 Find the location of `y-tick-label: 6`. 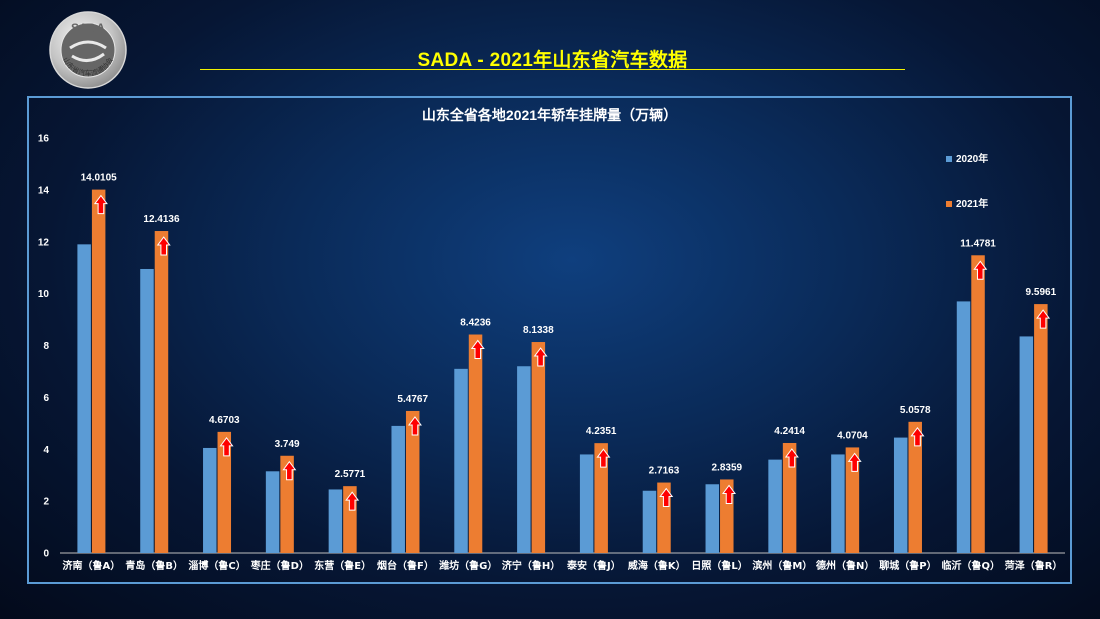

y-tick-label: 6 is located at coordinates (46, 398).